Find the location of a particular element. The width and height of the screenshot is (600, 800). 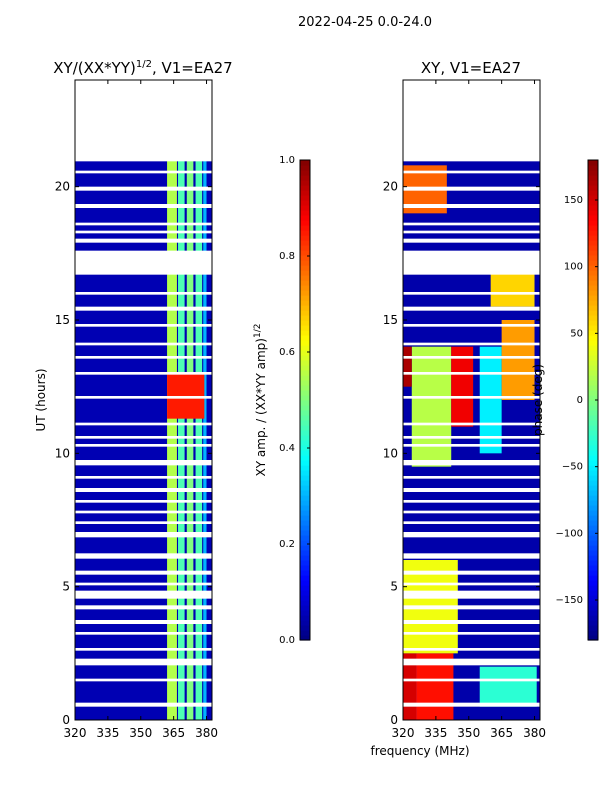

colorbar-tick-label: −100 is located at coordinates (569, 533).